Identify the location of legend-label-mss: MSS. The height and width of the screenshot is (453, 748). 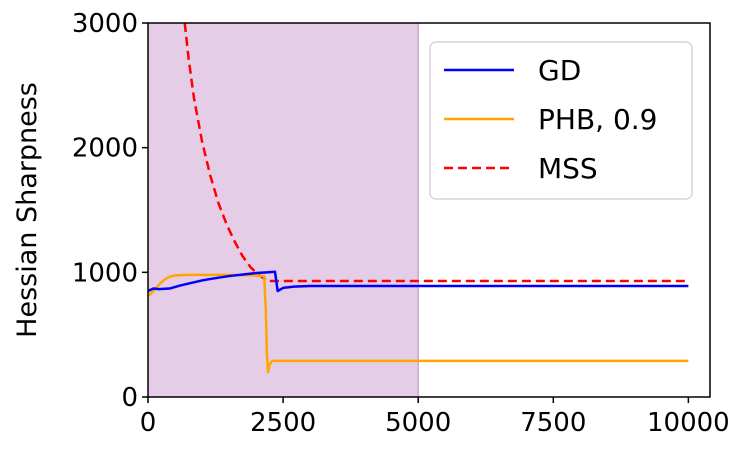
(568, 168).